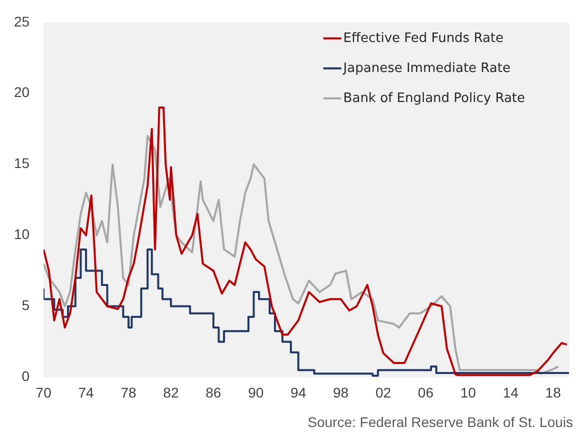 The height and width of the screenshot is (439, 579). Describe the element at coordinates (26, 376) in the screenshot. I see `y-tick-label: 0` at that location.